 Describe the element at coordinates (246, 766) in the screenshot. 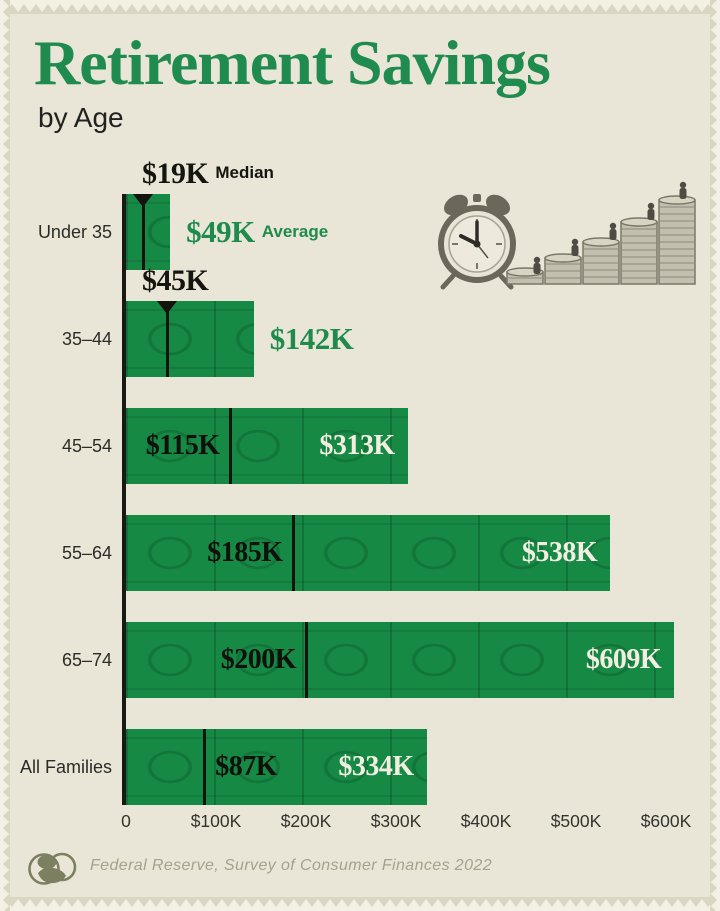

I see `median-value-label: $87K` at that location.